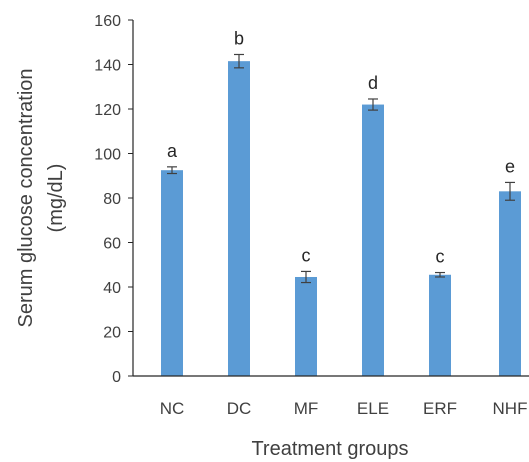 Image resolution: width=529 pixels, height=462 pixels. I want to click on y-tick-label: 120, so click(107, 110).